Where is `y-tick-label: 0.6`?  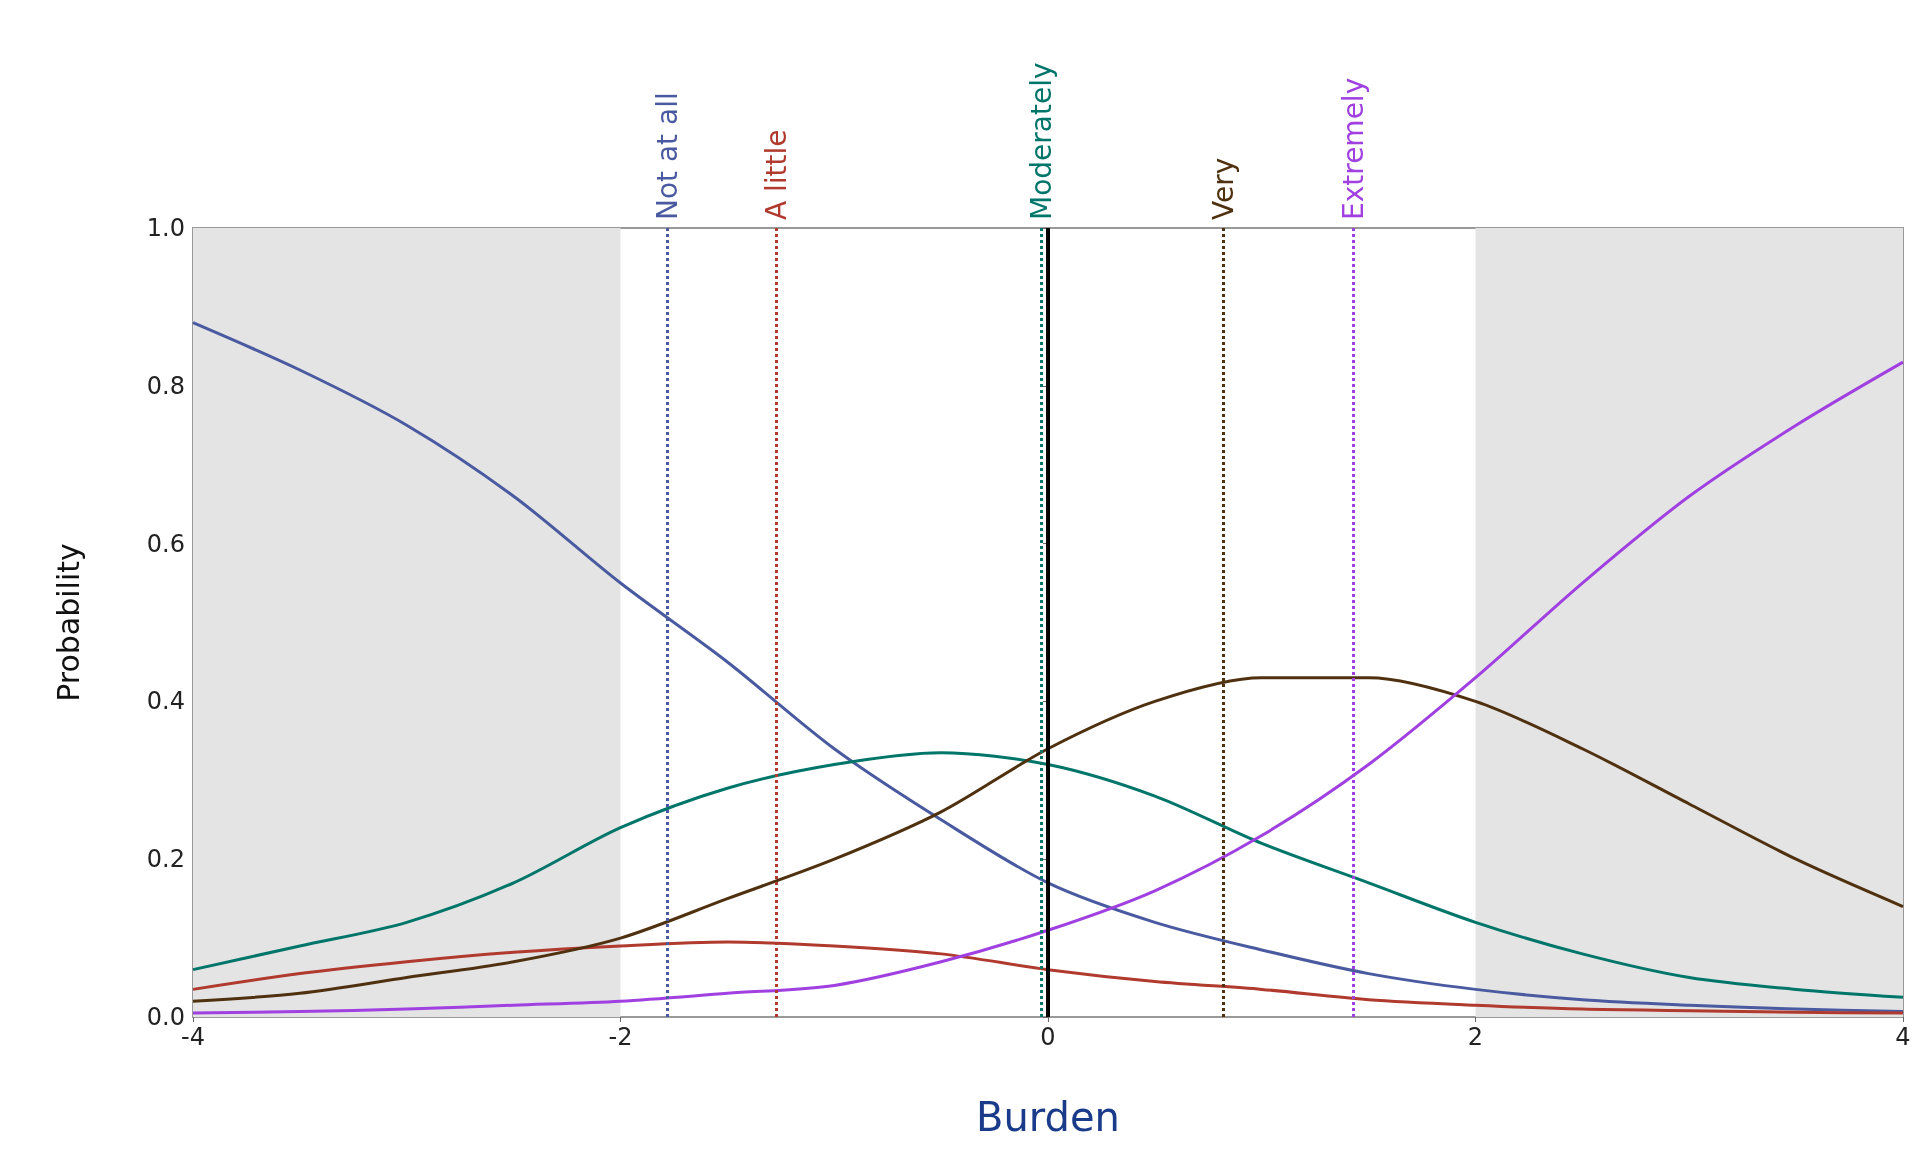 y-tick-label: 0.6 is located at coordinates (165, 543).